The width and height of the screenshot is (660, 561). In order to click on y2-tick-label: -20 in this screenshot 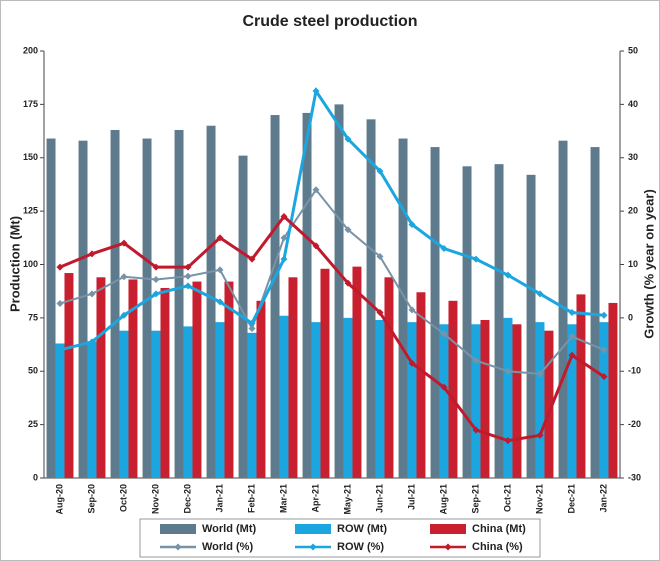, I will do `click(634, 424)`.